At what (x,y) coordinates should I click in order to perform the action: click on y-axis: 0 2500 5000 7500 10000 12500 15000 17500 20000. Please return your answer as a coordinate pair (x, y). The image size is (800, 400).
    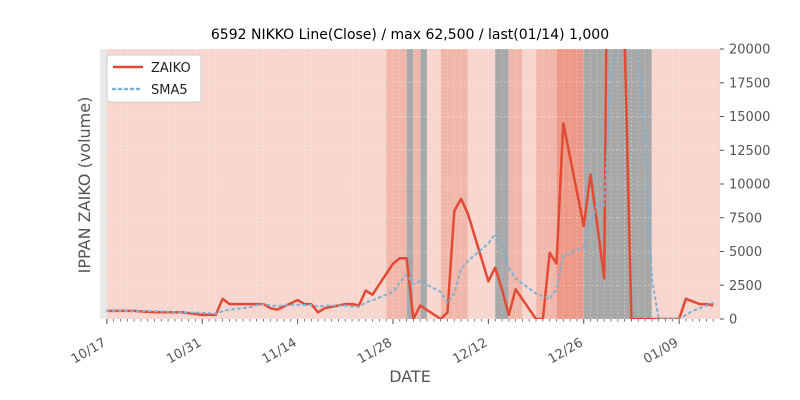
    Looking at the image, I should click on (745, 185).